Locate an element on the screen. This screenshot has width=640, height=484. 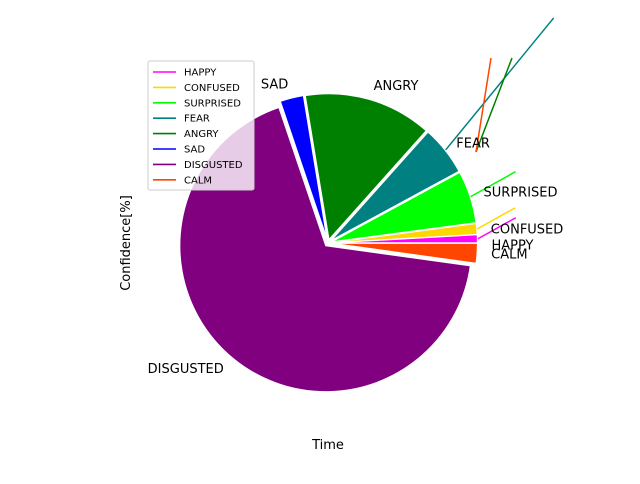
leader-line-happy is located at coordinates (497, 228).